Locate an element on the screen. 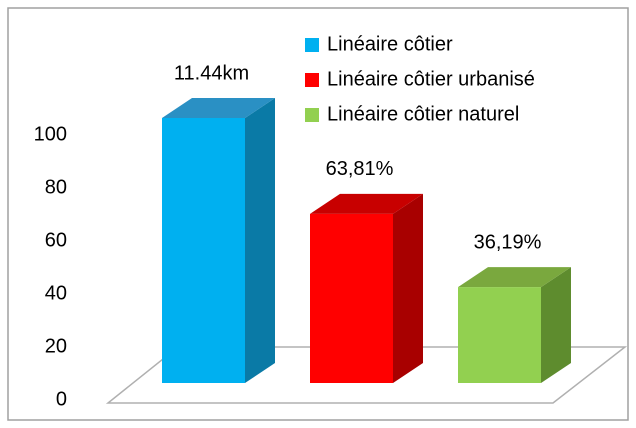 The width and height of the screenshot is (636, 428). value-label: 36,19% is located at coordinates (508, 242).